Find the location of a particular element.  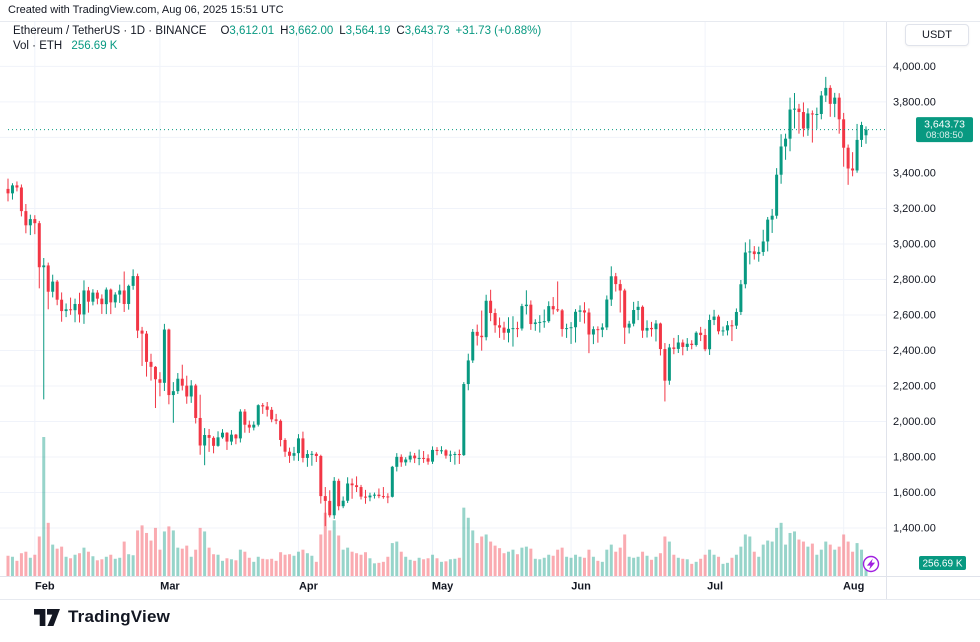

symbol-title: Ethereum / TetherUS · 1D · BINANCE is located at coordinates (110, 31).